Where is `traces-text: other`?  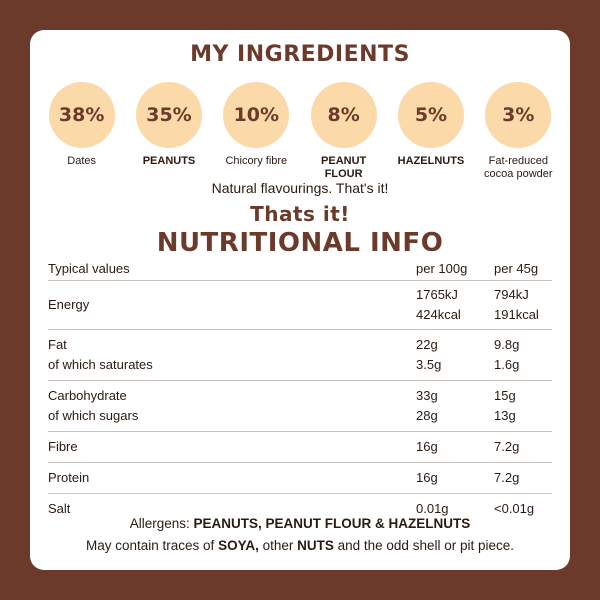
traces-text: other is located at coordinates (278, 545).